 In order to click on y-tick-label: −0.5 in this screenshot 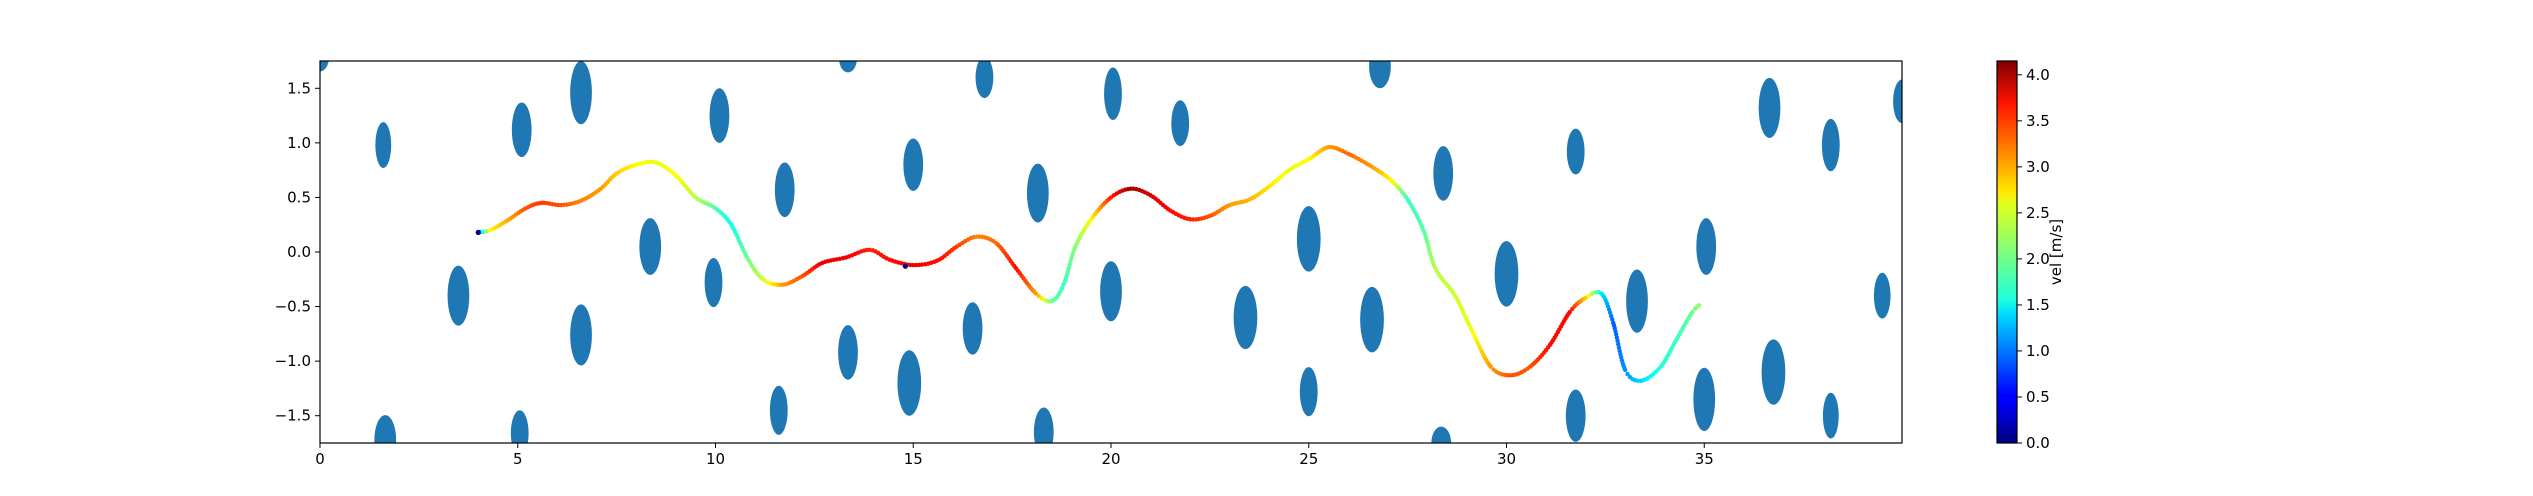, I will do `click(293, 307)`.